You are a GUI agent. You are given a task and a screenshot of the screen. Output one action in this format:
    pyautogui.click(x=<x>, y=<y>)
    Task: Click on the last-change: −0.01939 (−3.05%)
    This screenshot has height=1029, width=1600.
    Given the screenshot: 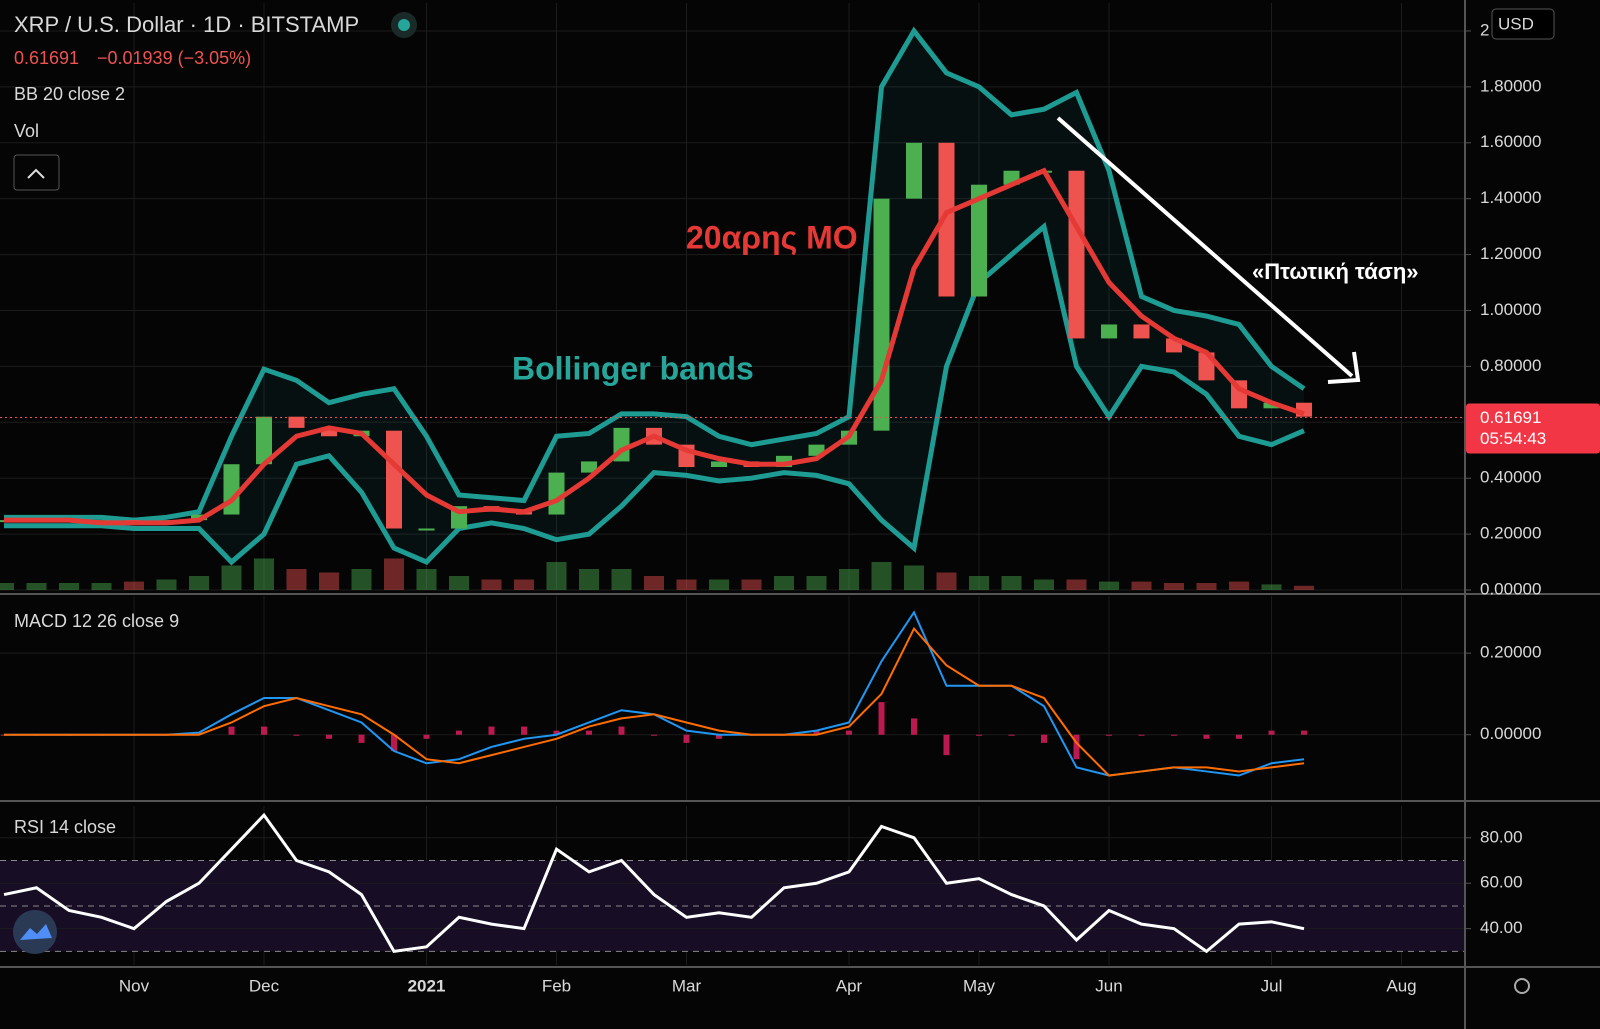 What is the action you would take?
    pyautogui.click(x=174, y=58)
    